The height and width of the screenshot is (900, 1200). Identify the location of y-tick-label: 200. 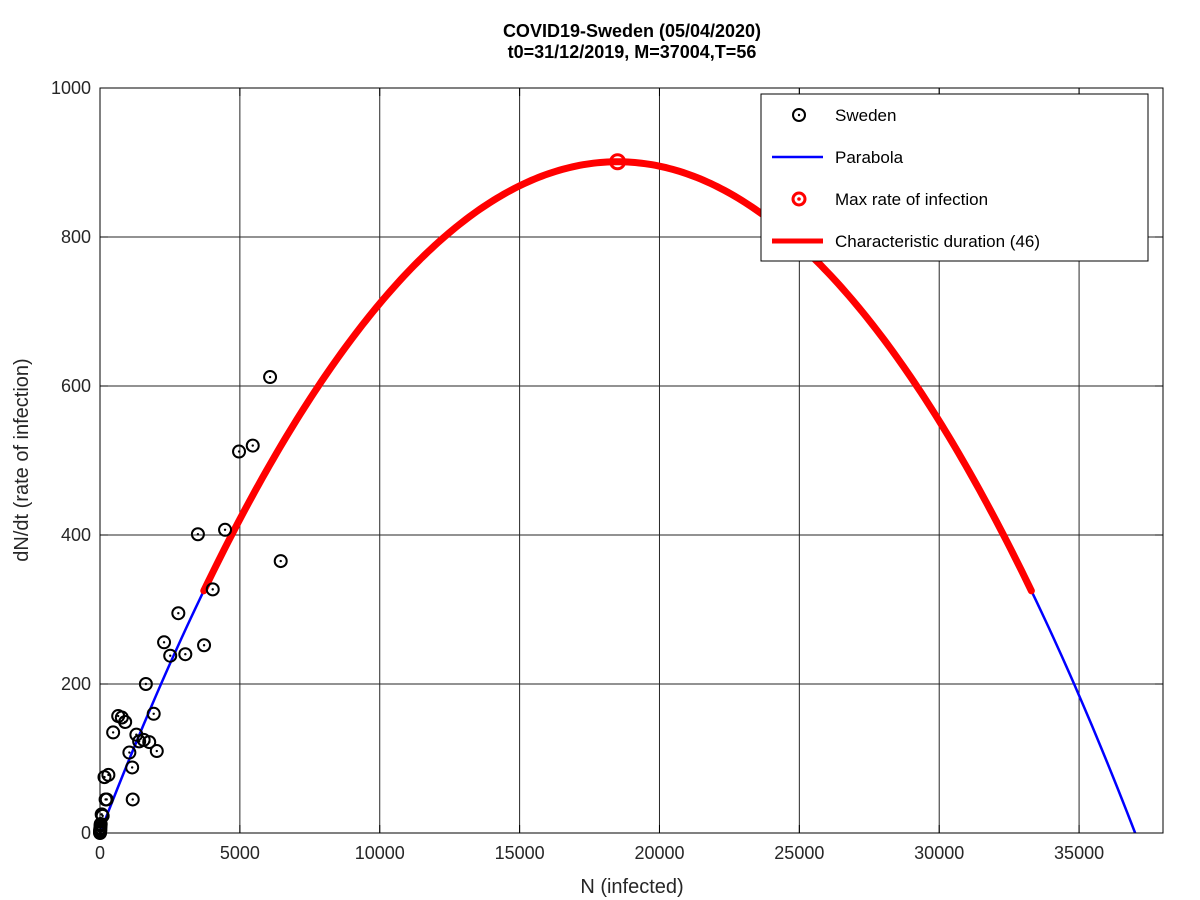
(76, 684).